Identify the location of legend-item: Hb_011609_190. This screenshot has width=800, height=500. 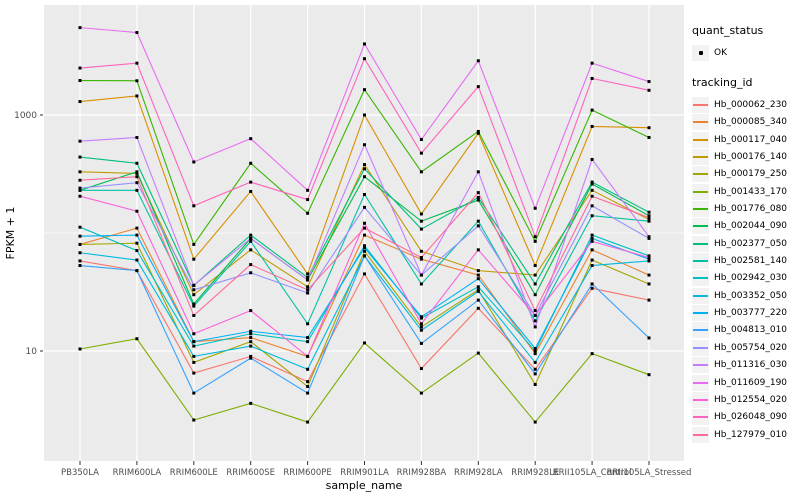
(745, 382).